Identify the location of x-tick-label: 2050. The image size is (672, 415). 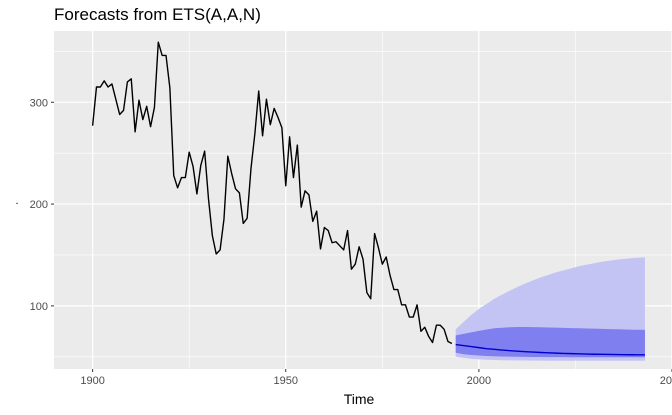
(666, 381).